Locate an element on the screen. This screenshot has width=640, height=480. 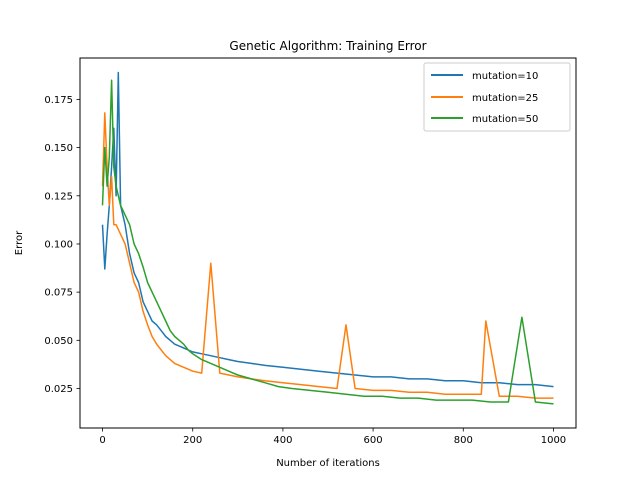
legend: mutation=10 mutation=25 mutation=50 is located at coordinates (497, 97).